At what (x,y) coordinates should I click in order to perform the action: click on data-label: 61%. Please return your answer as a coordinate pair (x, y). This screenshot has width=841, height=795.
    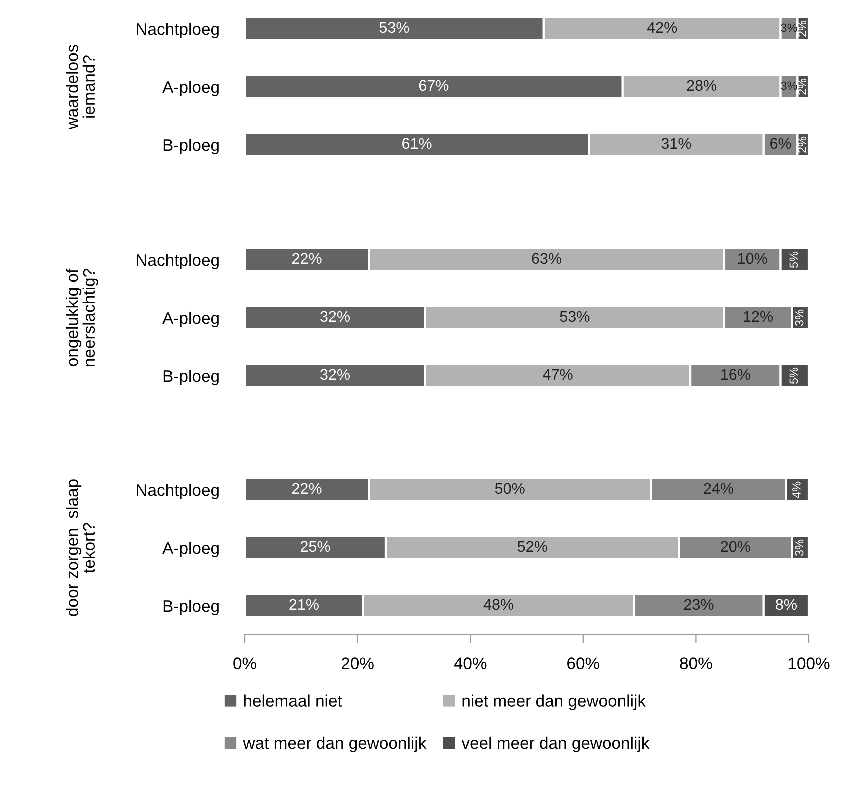
    Looking at the image, I should click on (417, 144).